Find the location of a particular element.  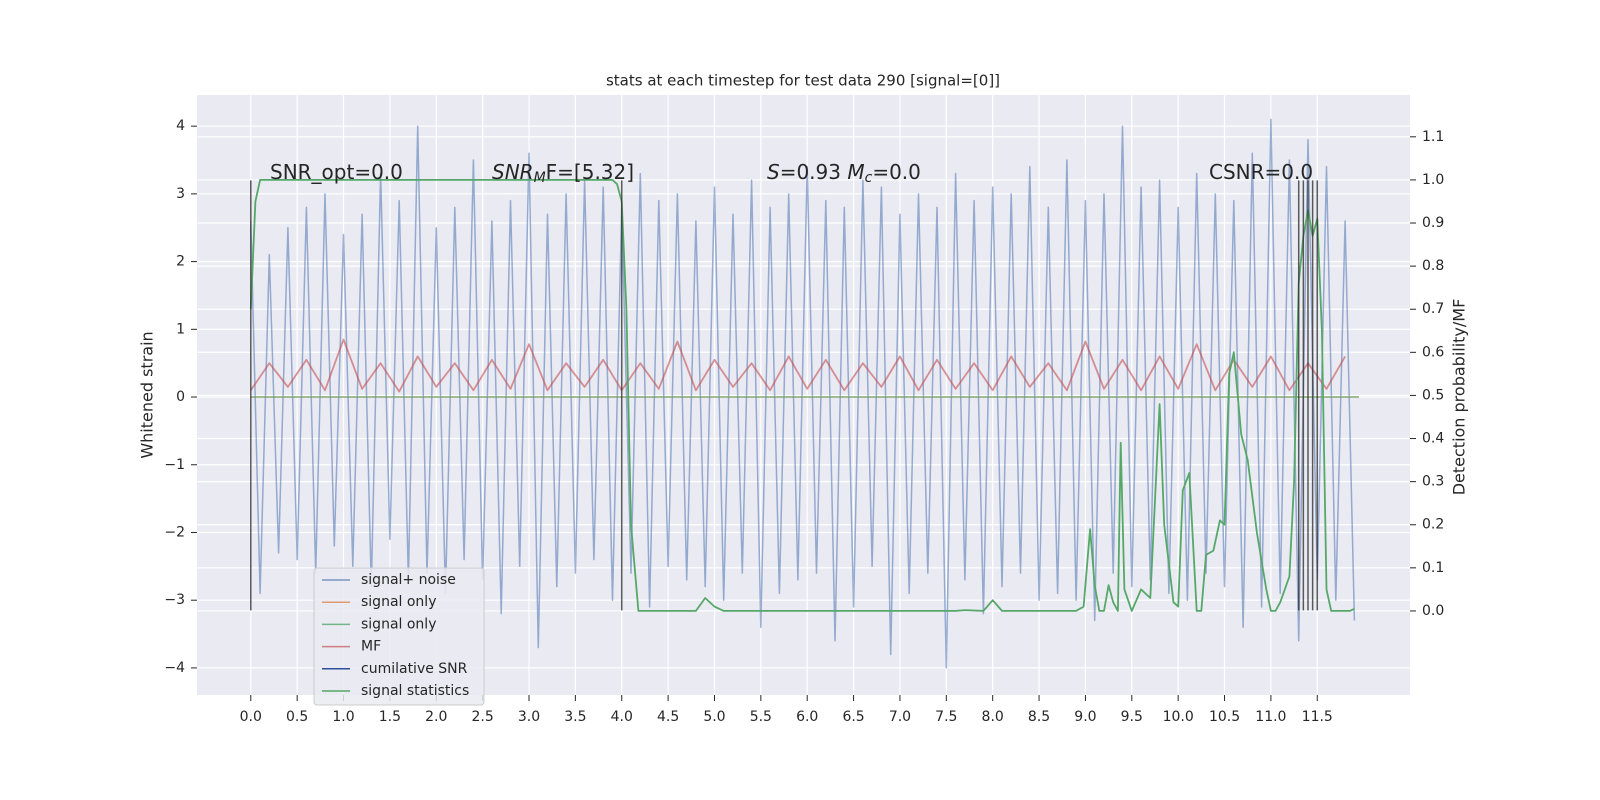

annotation-part: =0.93 is located at coordinates (814, 172).